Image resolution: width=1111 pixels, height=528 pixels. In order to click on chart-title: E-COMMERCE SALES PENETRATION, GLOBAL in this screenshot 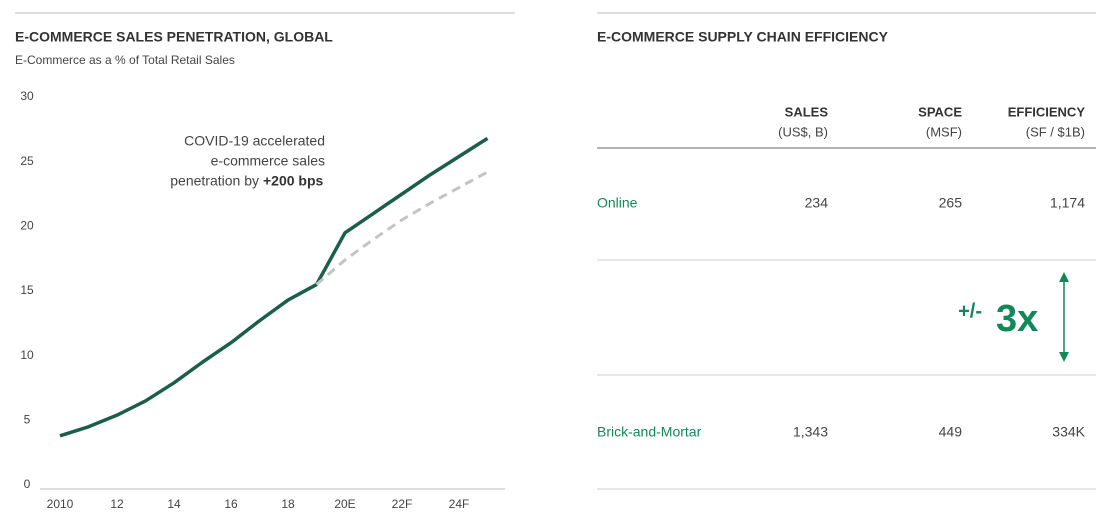, I will do `click(174, 37)`.